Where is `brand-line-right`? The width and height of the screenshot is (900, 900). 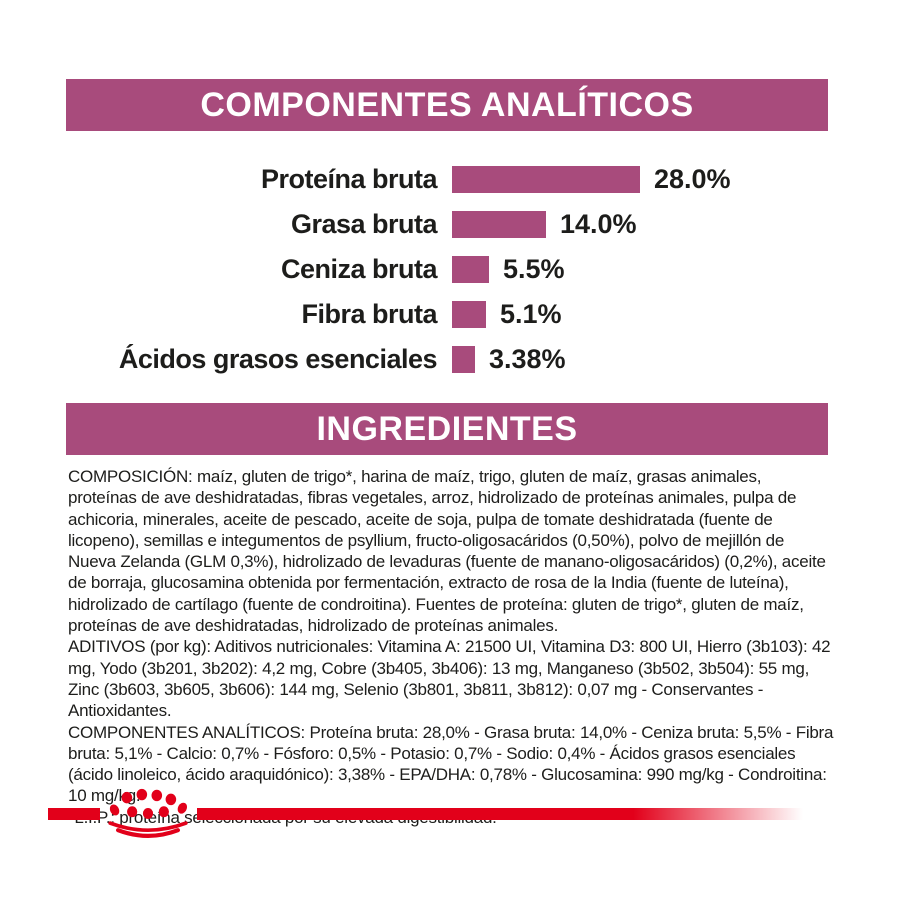
brand-line-right is located at coordinates (500, 814).